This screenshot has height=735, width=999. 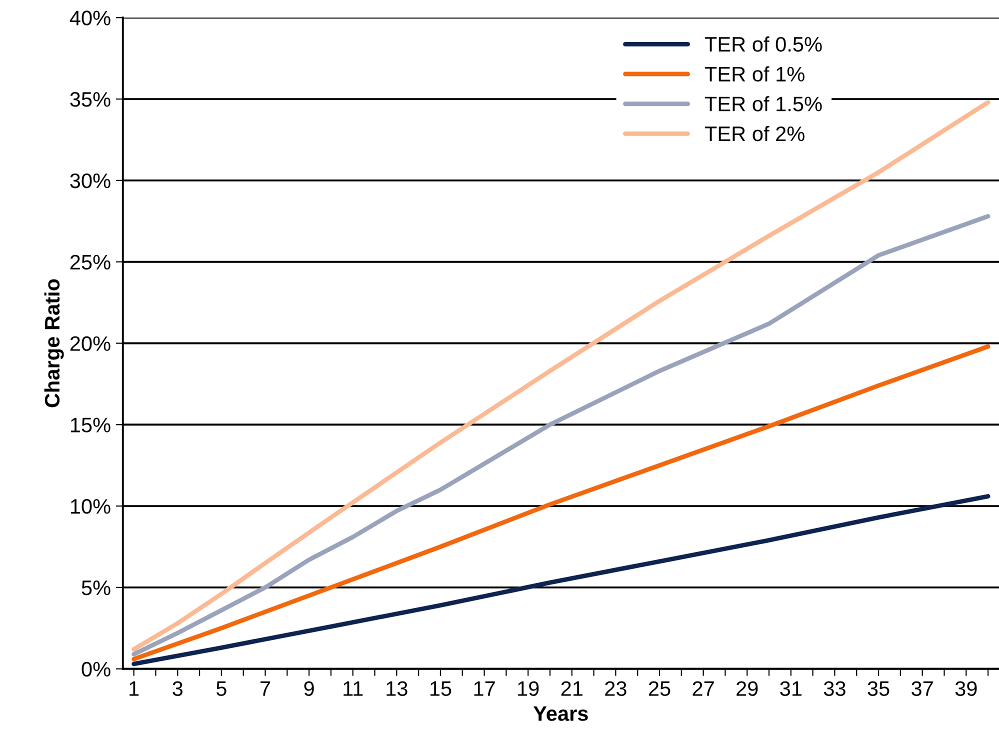 I want to click on x-tick-label: 37, so click(x=922, y=688).